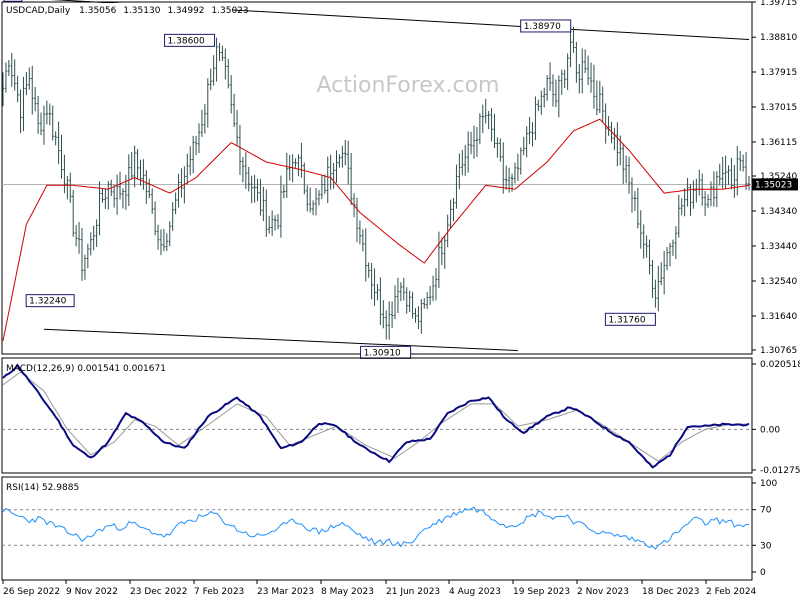 The height and width of the screenshot is (600, 800). I want to click on symbol-label: USDCAD,Daily, so click(38, 11).